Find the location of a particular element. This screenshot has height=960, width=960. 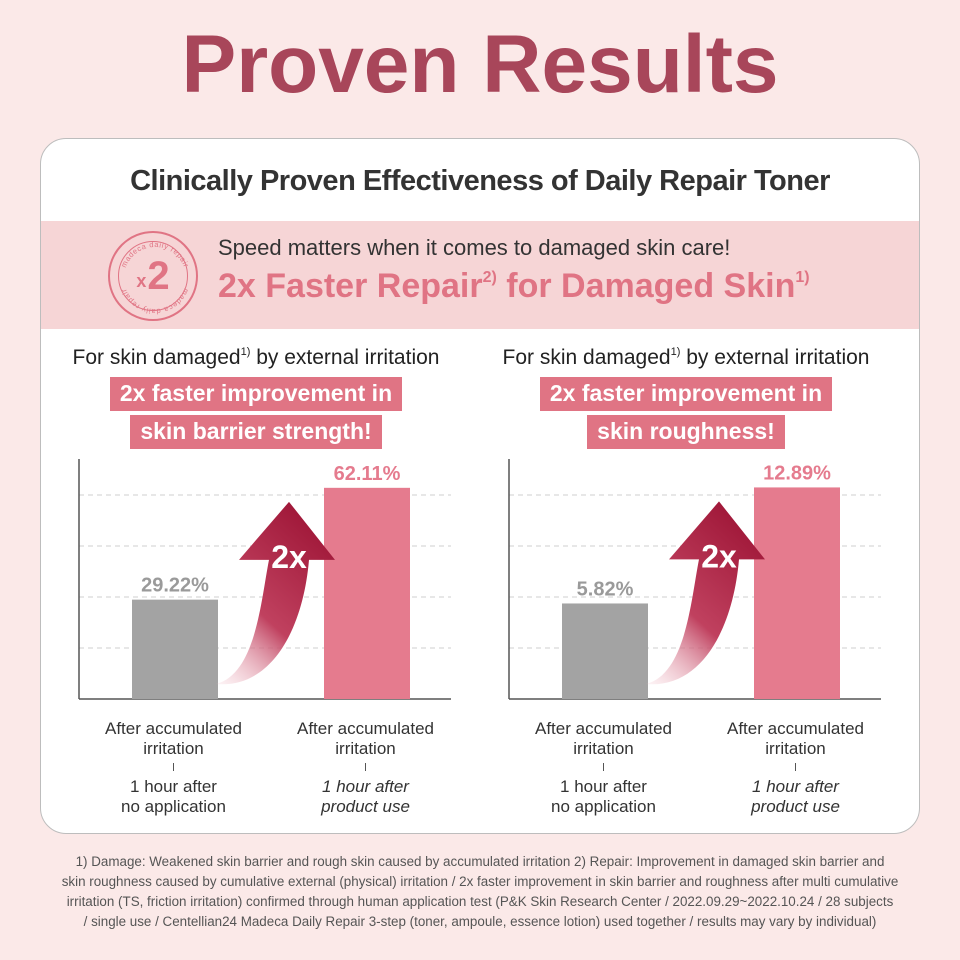

band-claim-sup-a: 2) is located at coordinates (489, 277).